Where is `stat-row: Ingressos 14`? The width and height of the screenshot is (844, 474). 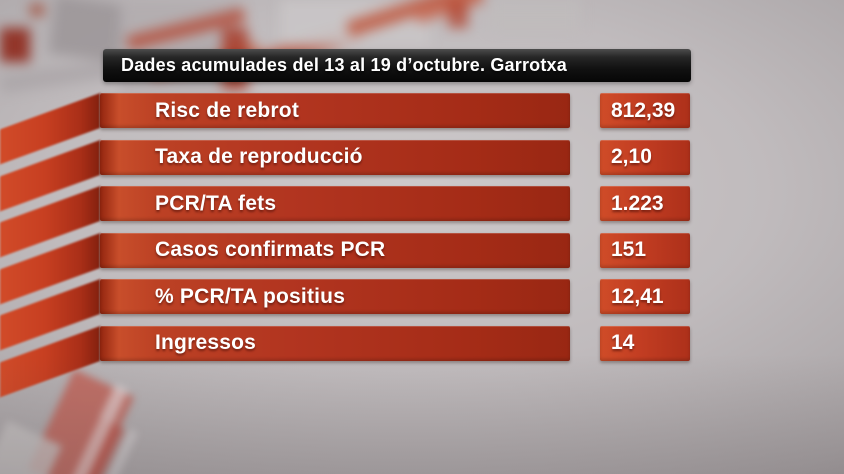 stat-row: Ingressos 14 is located at coordinates (422, 343).